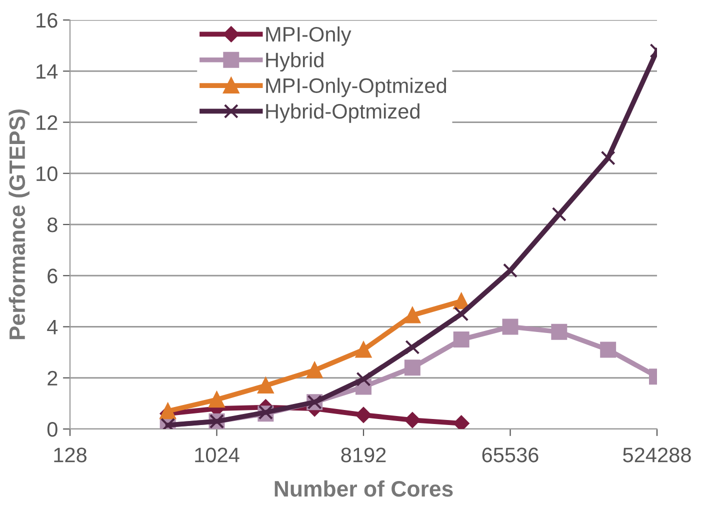 Image resolution: width=704 pixels, height=520 pixels. Describe the element at coordinates (363, 455) in the screenshot. I see `x-tick-label: 8192` at that location.